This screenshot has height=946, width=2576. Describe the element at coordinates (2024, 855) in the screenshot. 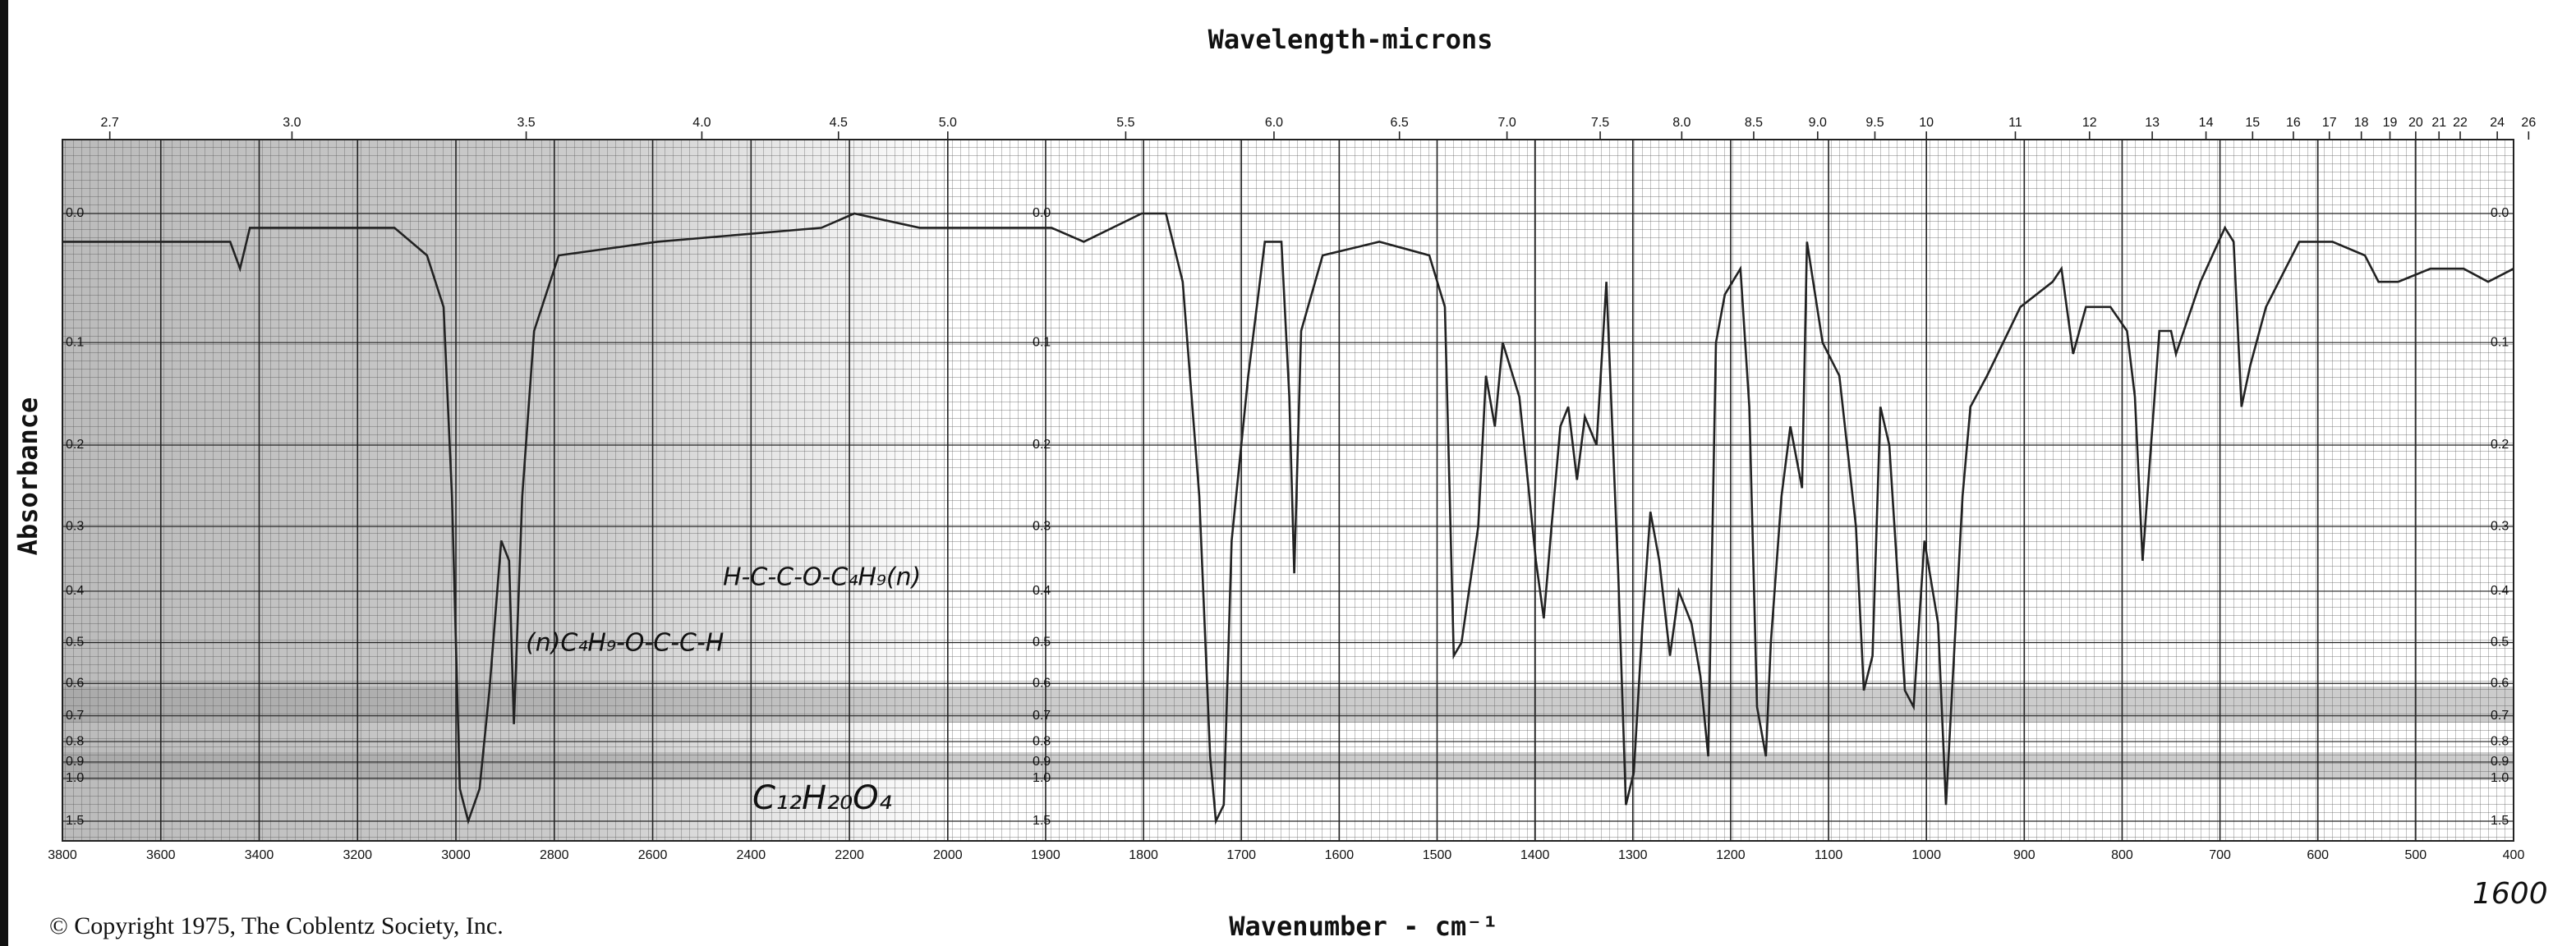

I see `x-tick-label: 900` at that location.